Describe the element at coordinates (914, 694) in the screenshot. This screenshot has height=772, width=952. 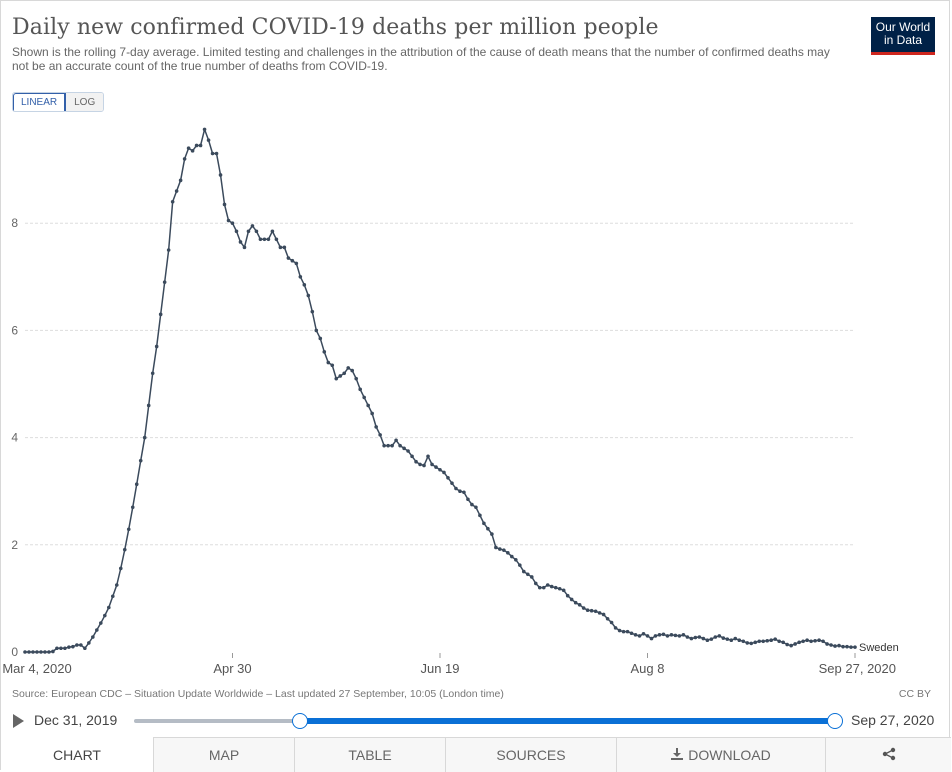
I see `license-link: CC BY` at that location.